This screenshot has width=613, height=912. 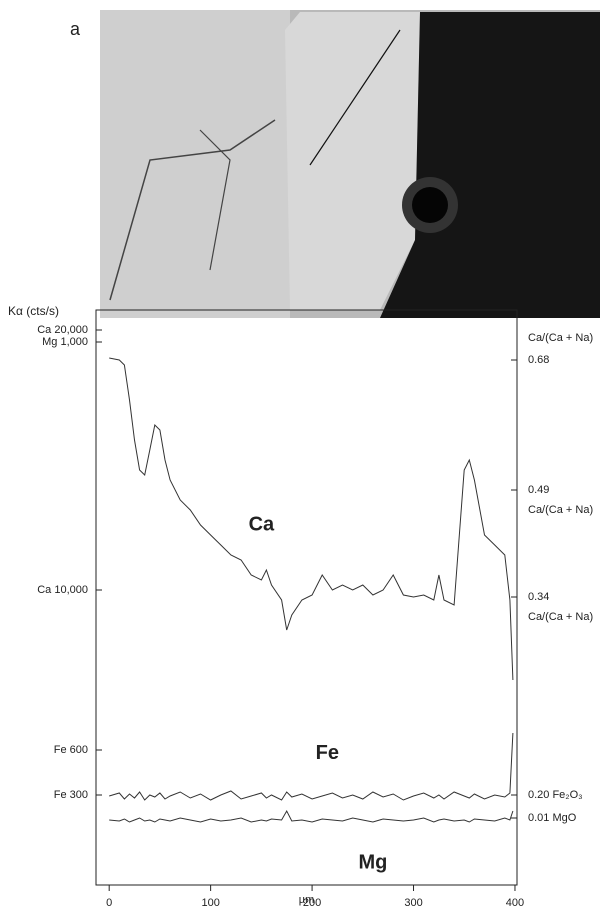 What do you see at coordinates (538, 597) in the screenshot?
I see `y2-tick-label: 0.34` at bounding box center [538, 597].